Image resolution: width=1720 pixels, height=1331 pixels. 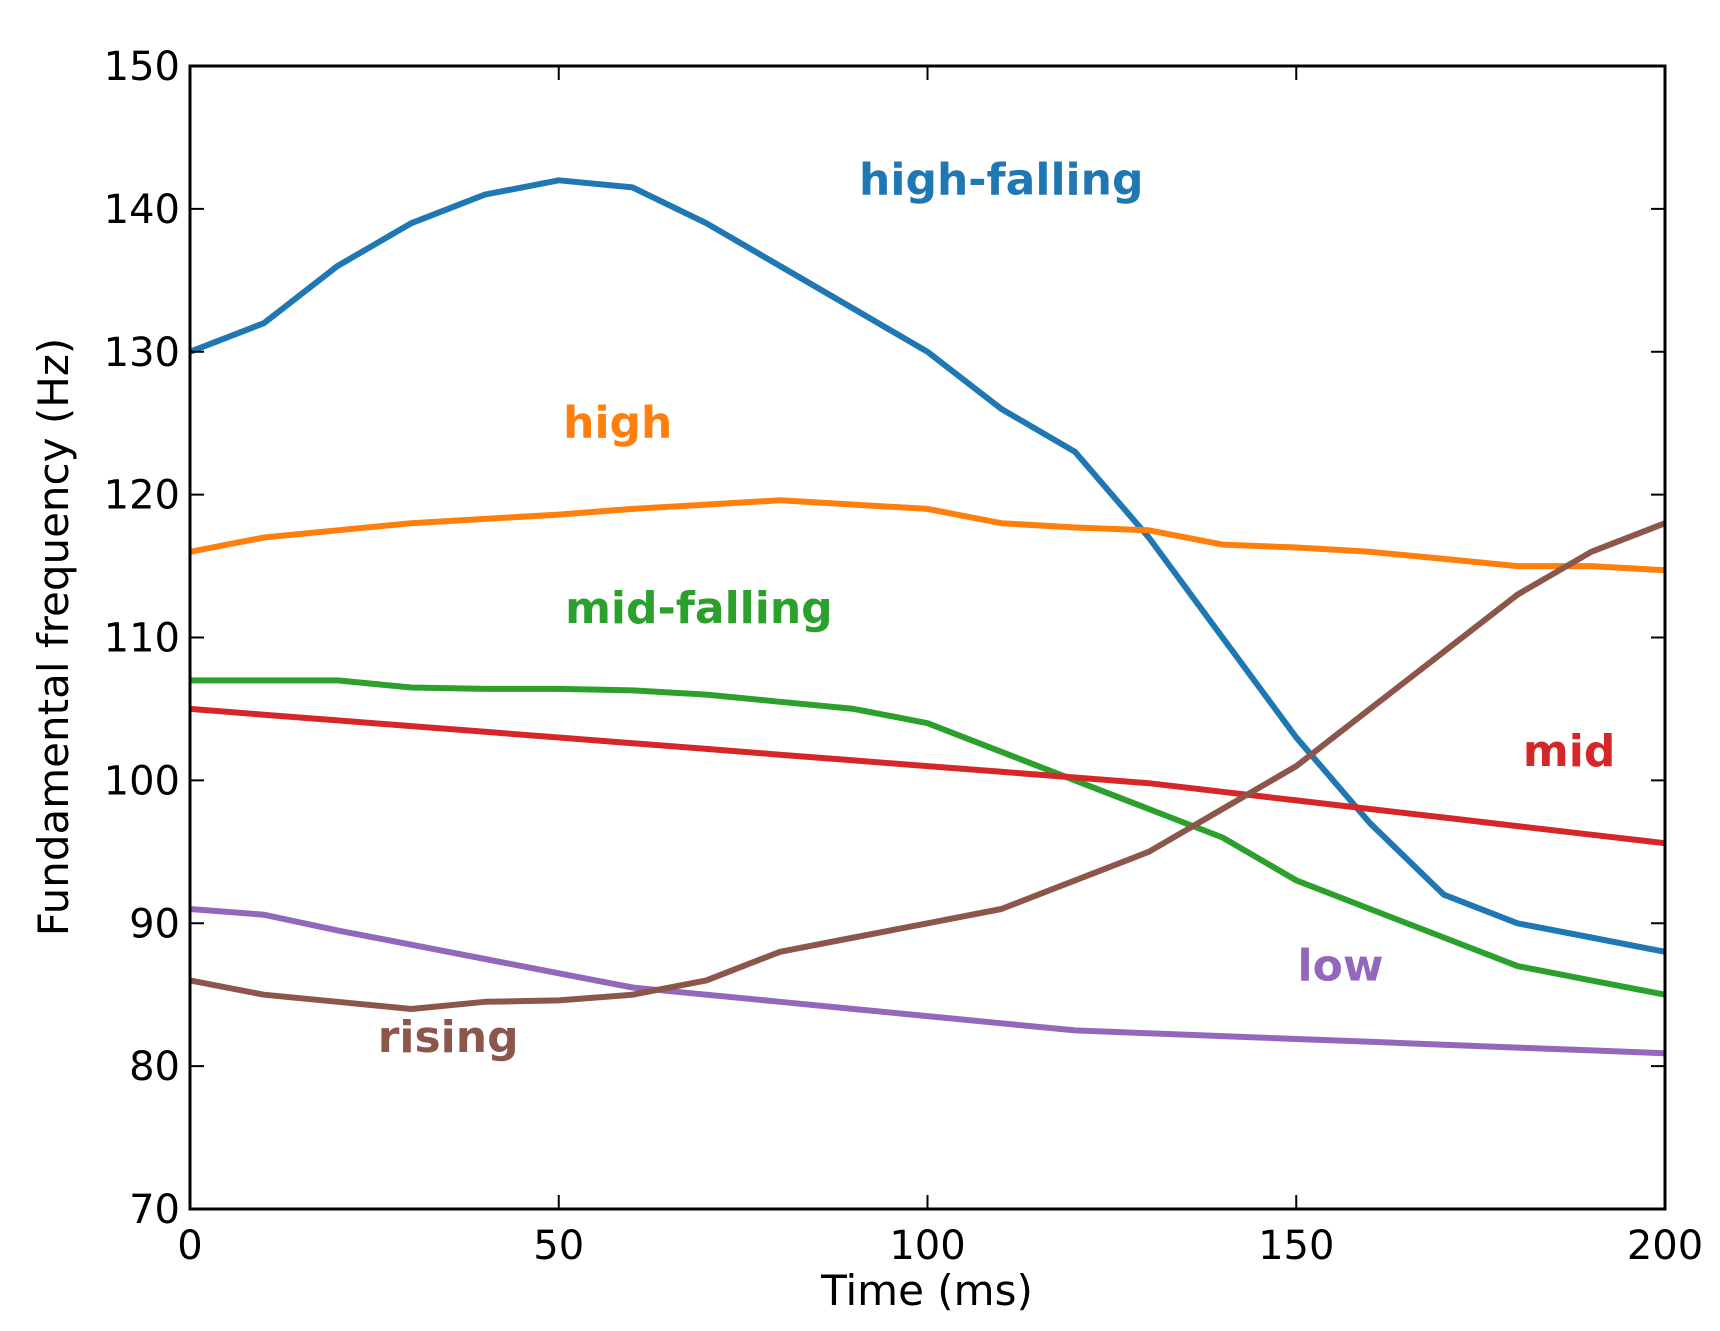 What do you see at coordinates (448, 1037) in the screenshot?
I see `series-label-rising: rising` at bounding box center [448, 1037].